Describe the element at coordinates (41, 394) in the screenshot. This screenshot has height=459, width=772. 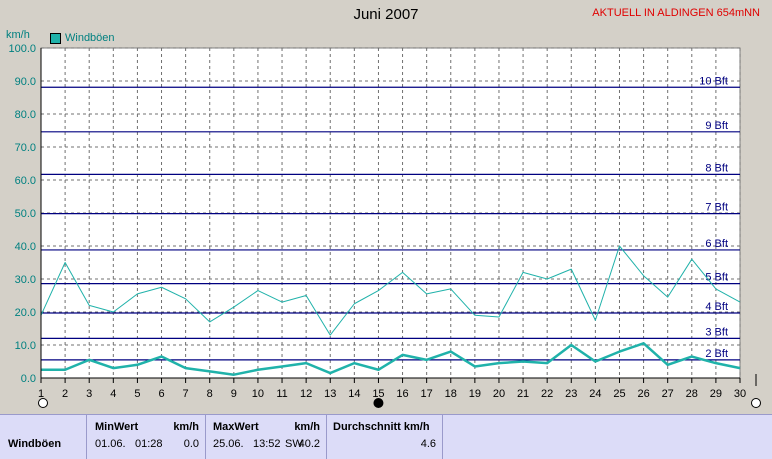
I see `x-tick-label: 1` at that location.